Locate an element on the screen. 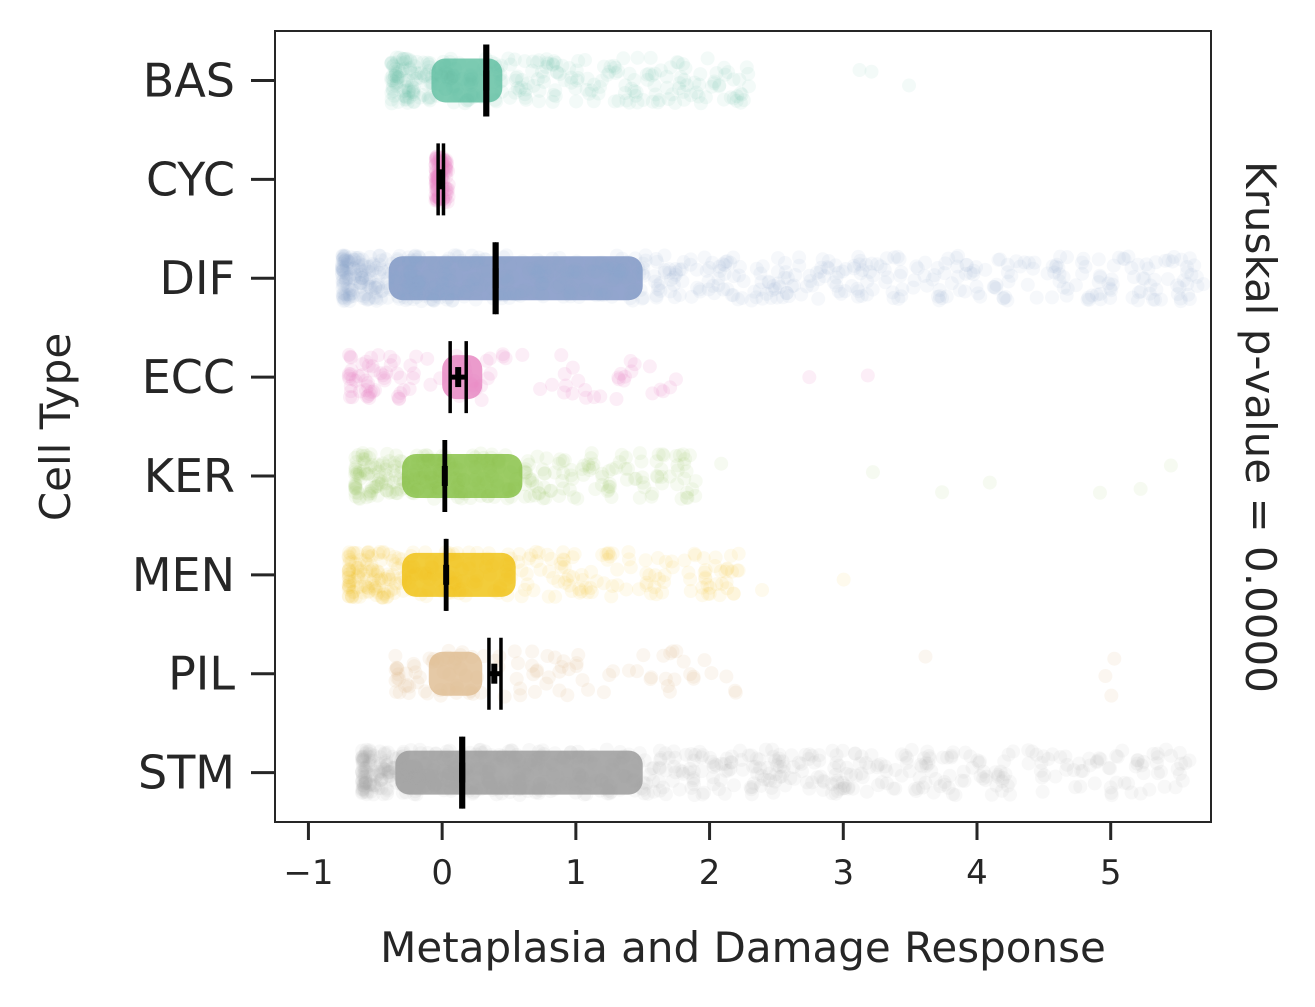  core-band-dif is located at coordinates (515, 278).